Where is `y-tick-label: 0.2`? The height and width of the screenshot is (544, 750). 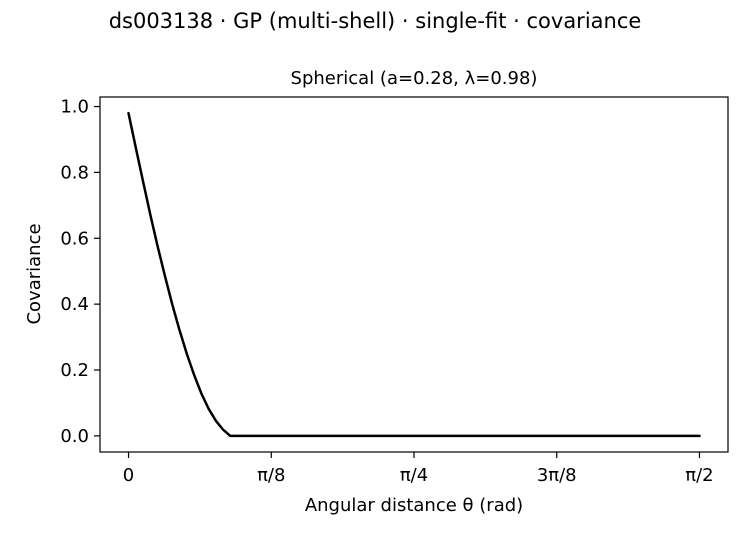
y-tick-label: 0.2 is located at coordinates (74, 370).